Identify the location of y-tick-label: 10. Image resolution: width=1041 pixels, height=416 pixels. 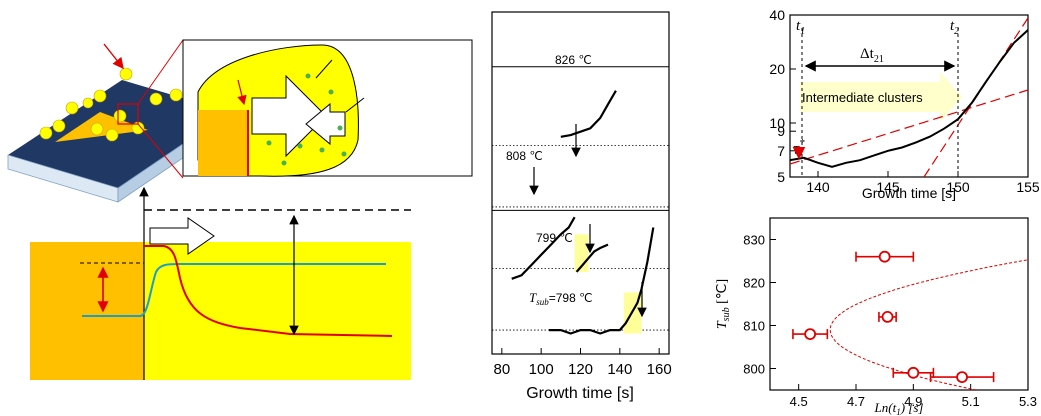
(777, 123).